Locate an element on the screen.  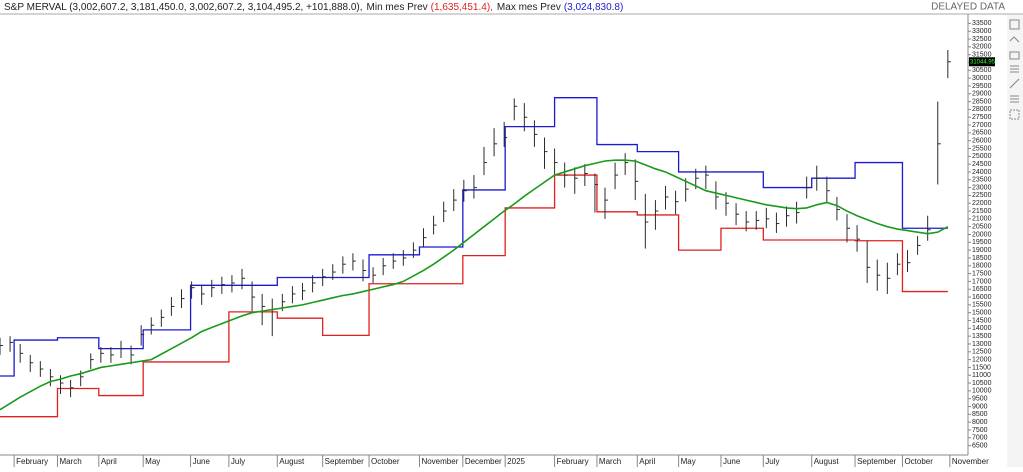
y-tick-label: 29500 is located at coordinates (982, 86).